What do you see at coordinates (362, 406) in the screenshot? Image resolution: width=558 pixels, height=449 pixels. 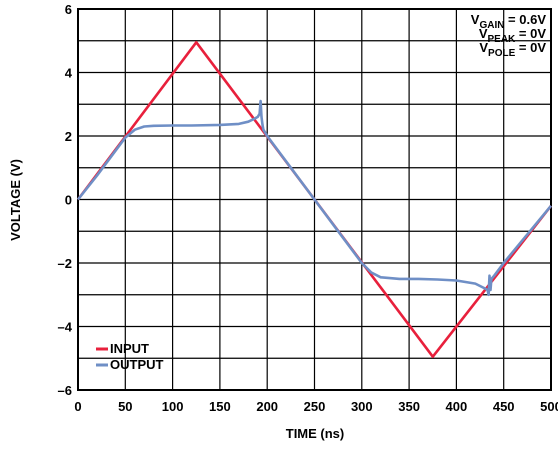 I see `x-tick-label: 300` at bounding box center [362, 406].